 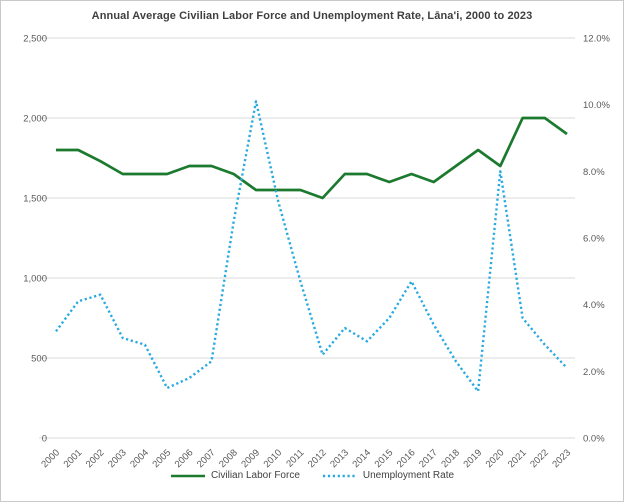 I want to click on x-axis-year-label: 2004, so click(x=139, y=458).